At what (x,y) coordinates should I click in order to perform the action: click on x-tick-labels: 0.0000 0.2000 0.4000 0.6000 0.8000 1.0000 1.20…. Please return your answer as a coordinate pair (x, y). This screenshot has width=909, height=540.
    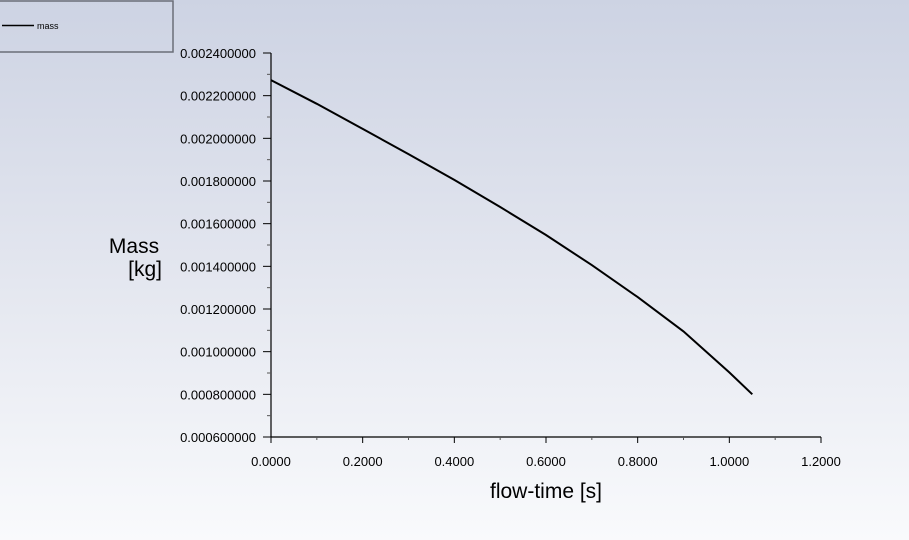
    Looking at the image, I should click on (546, 461).